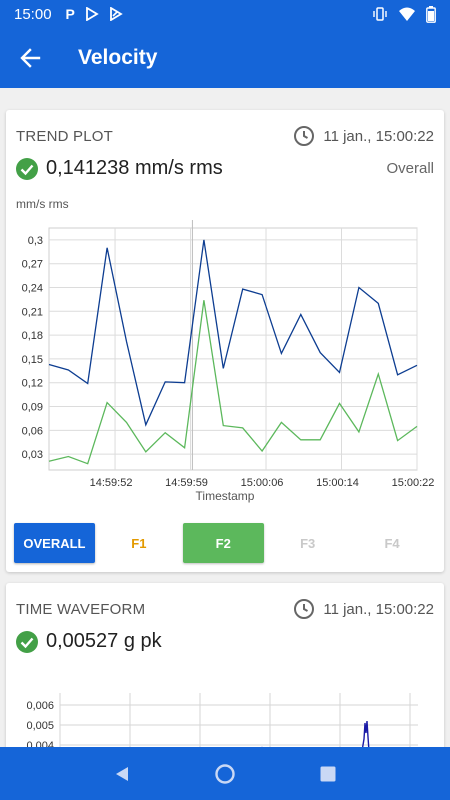 This screenshot has width=450, height=800. I want to click on status-bar: 15:00 P, so click(225, 14).